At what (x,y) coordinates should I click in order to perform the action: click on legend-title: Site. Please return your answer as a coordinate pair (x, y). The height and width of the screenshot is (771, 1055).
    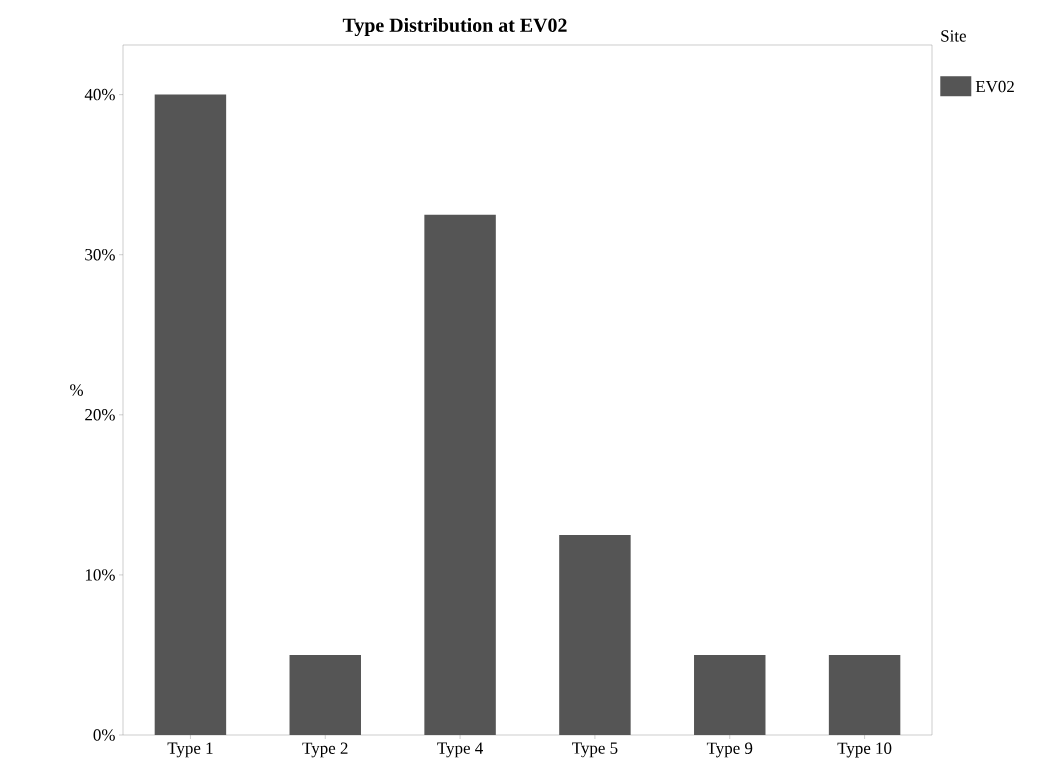
    Looking at the image, I should click on (953, 36).